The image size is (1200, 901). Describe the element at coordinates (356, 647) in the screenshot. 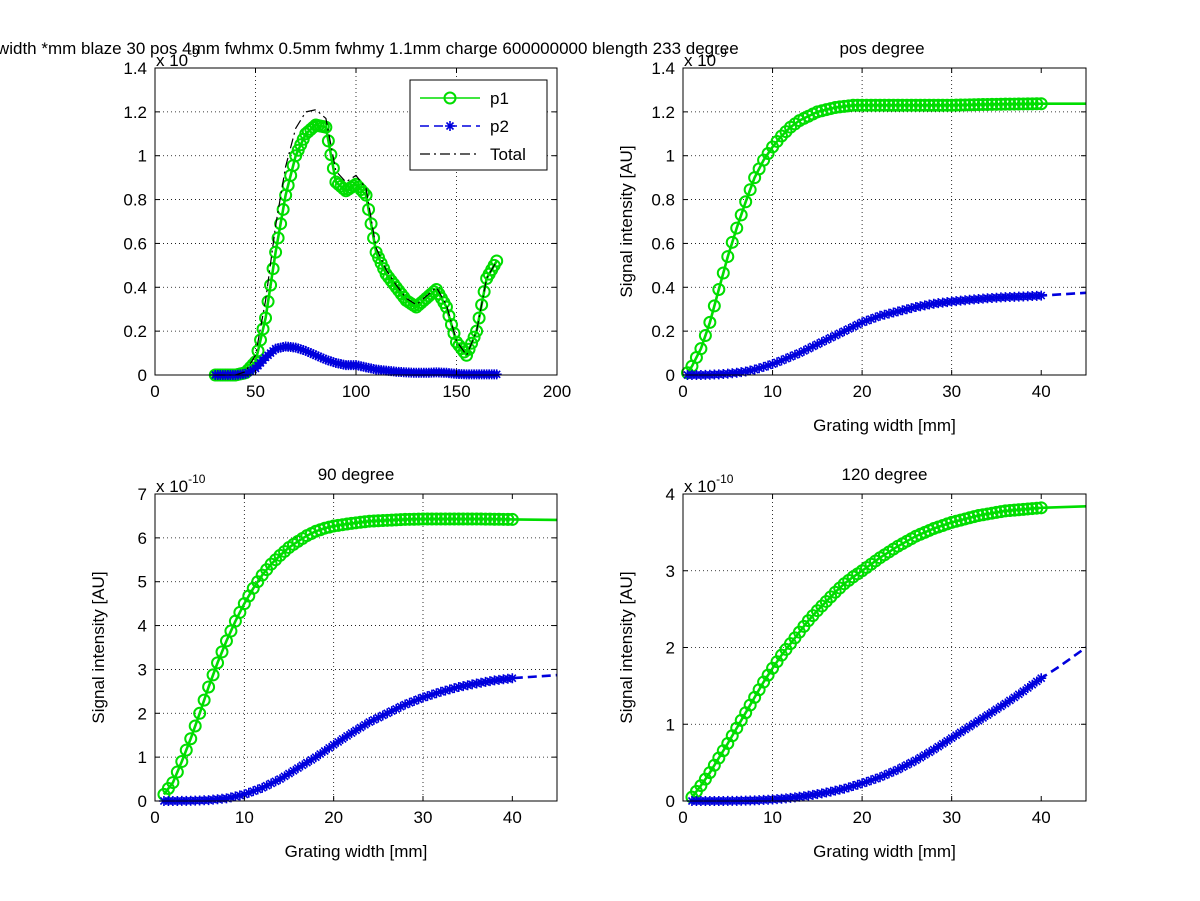

I see `axes-box` at that location.